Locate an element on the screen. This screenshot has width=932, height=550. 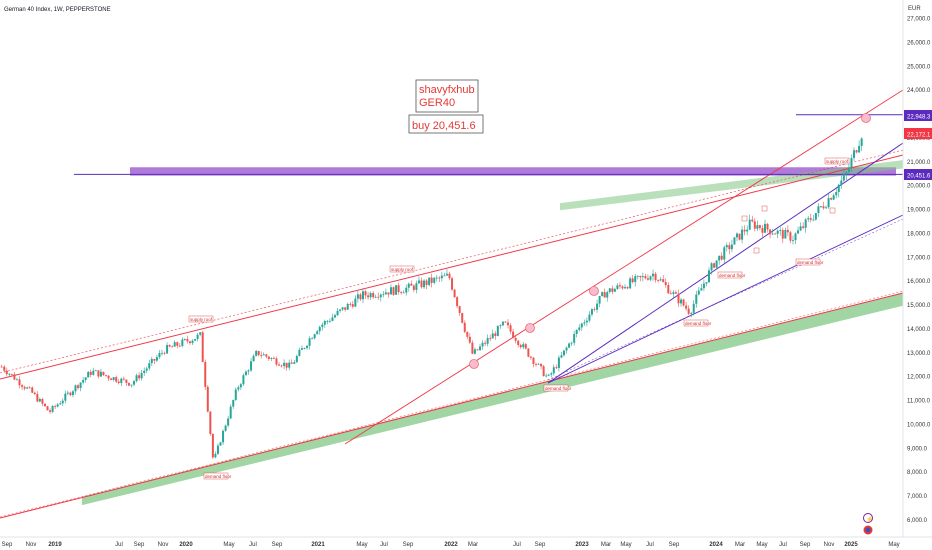
alert-icon: ⚡ is located at coordinates (868, 518).